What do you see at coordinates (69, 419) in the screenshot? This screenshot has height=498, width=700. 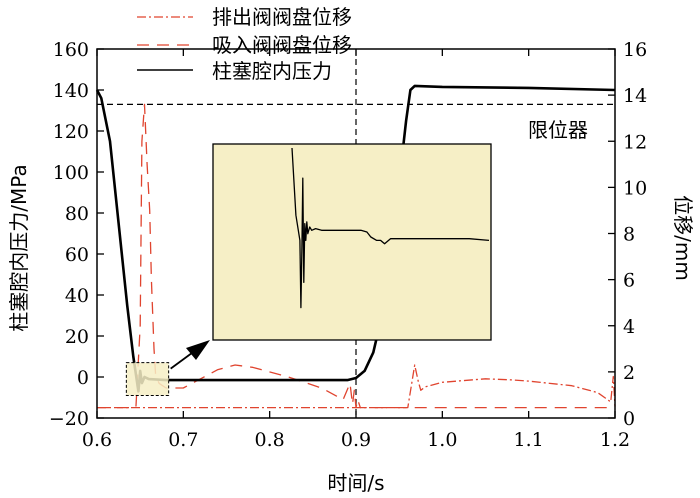 I see `y-left-tick-label: −20` at bounding box center [69, 419].